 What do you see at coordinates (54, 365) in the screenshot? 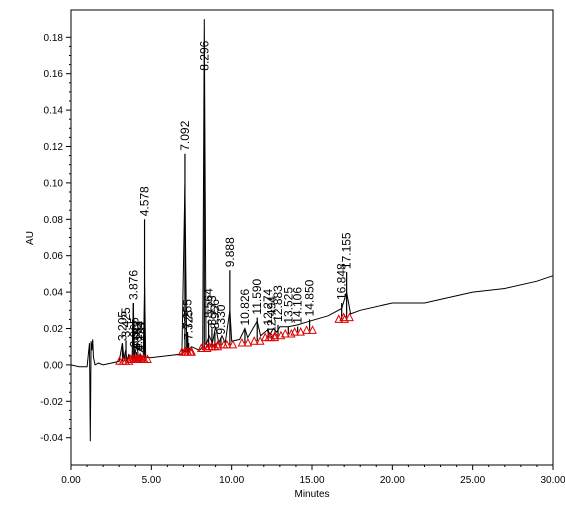
I see `y-tick-label: 0.00` at bounding box center [54, 365].